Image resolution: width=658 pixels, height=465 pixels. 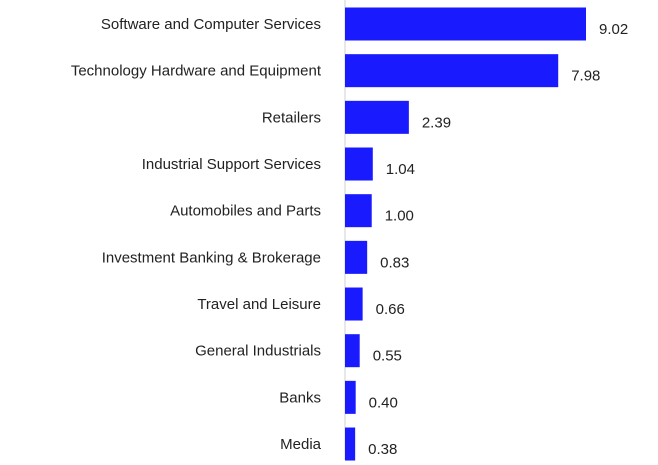 What do you see at coordinates (211, 24) in the screenshot?
I see `category-label: Software and Computer Services` at bounding box center [211, 24].